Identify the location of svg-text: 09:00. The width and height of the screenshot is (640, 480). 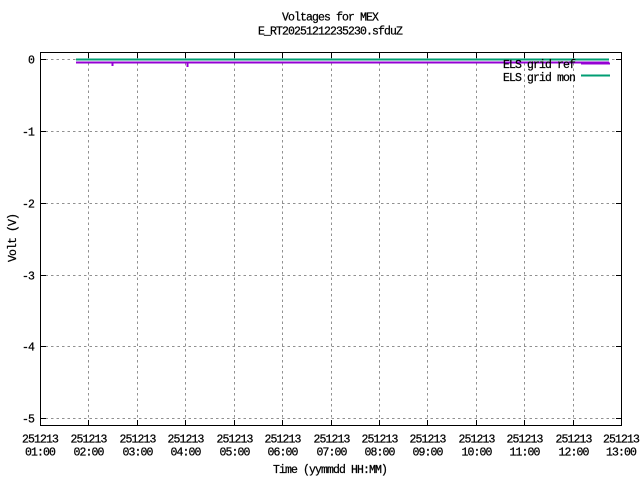
(427, 453).